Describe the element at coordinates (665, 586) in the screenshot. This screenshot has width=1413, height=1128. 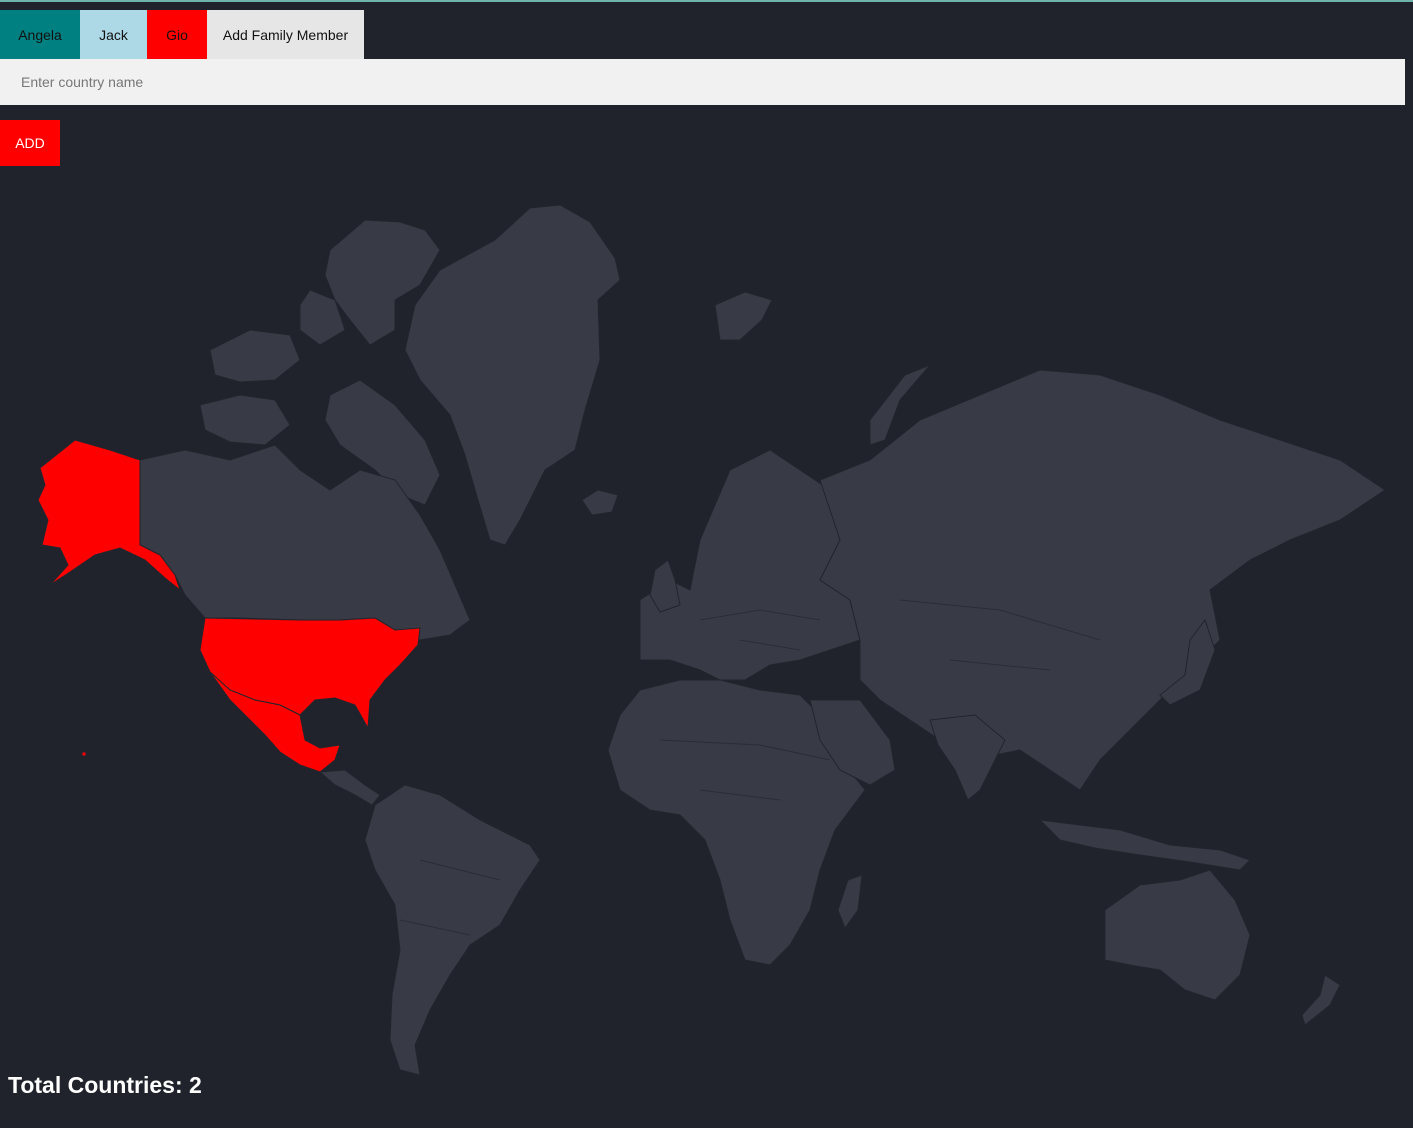
I see `country-uk` at that location.